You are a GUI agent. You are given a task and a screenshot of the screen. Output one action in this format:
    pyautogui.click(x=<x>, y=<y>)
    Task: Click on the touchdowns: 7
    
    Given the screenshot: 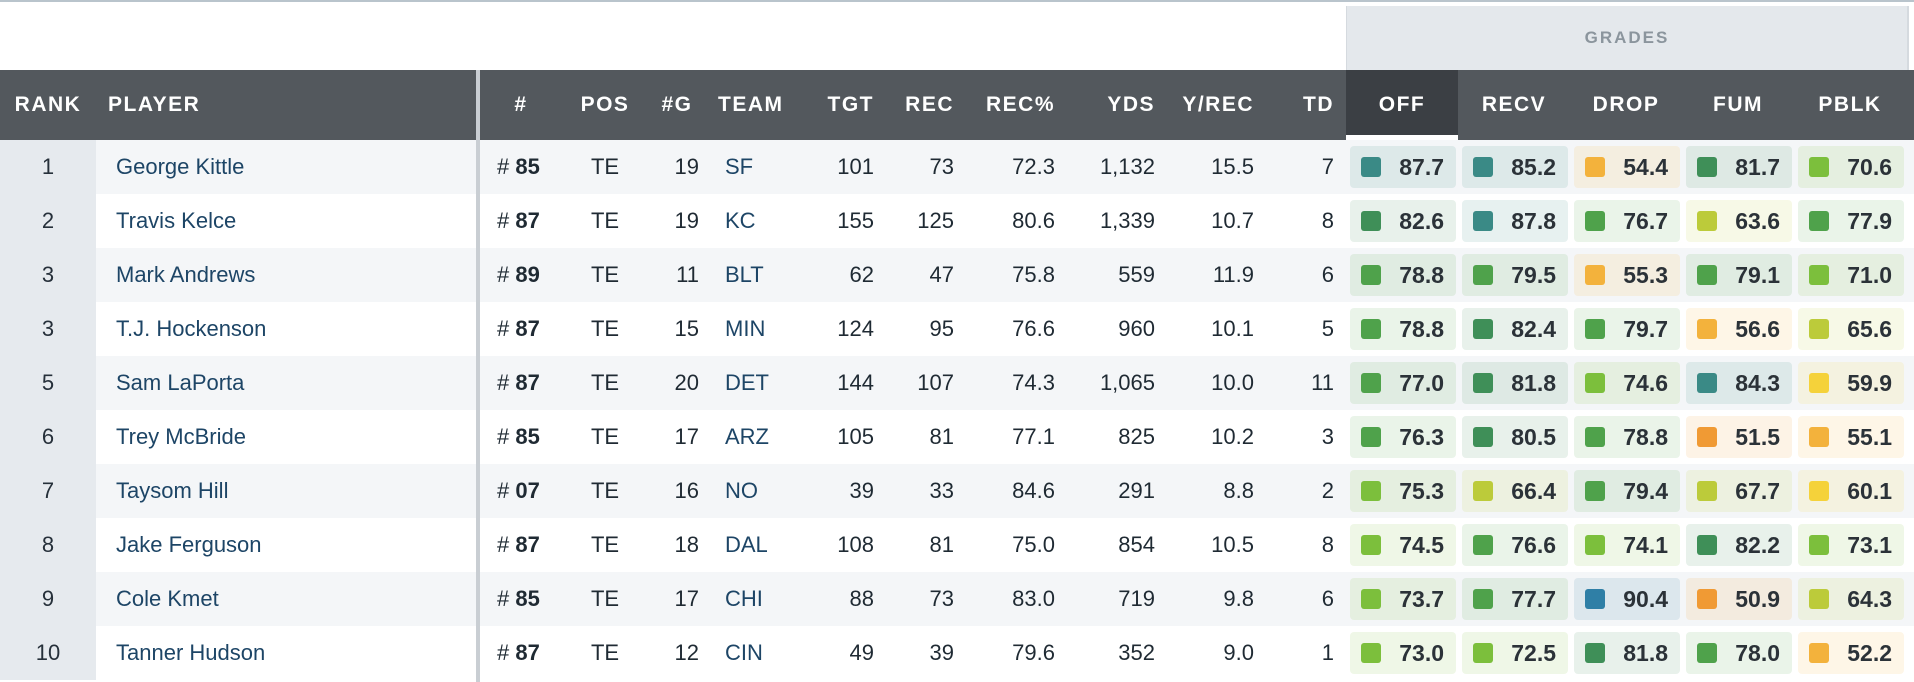 What is the action you would take?
    pyautogui.click(x=1327, y=166)
    